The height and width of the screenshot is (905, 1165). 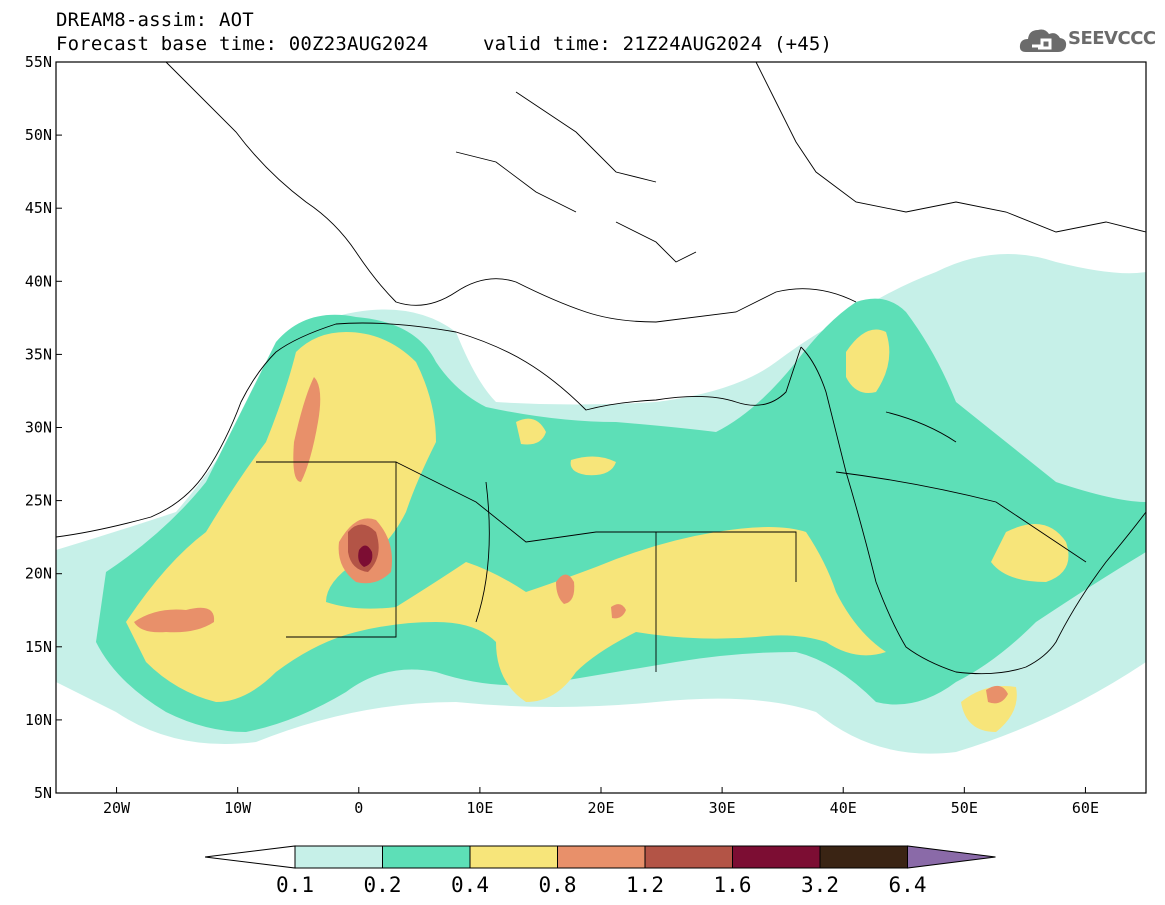 I want to click on lat-tick-label: 55N, so click(x=38, y=62).